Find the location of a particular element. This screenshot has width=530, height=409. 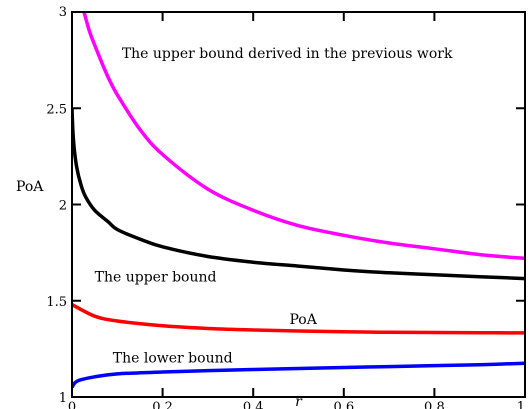

y-tick-label: 2 is located at coordinates (63, 206).